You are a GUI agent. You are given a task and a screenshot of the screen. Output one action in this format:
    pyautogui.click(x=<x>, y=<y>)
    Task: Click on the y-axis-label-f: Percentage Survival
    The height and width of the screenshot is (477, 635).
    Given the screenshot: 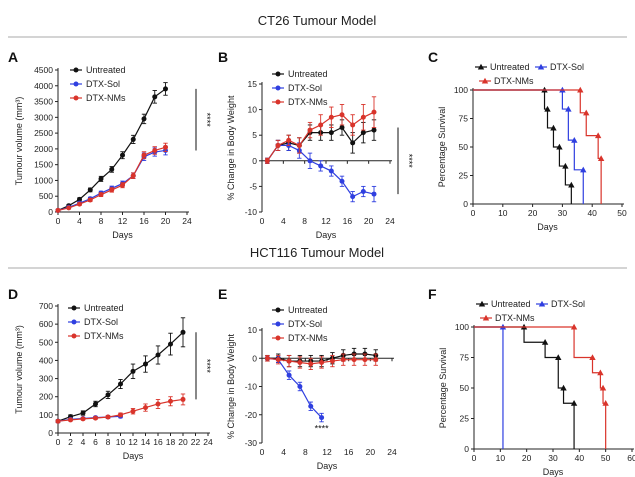 What is the action you would take?
    pyautogui.click(x=443, y=388)
    